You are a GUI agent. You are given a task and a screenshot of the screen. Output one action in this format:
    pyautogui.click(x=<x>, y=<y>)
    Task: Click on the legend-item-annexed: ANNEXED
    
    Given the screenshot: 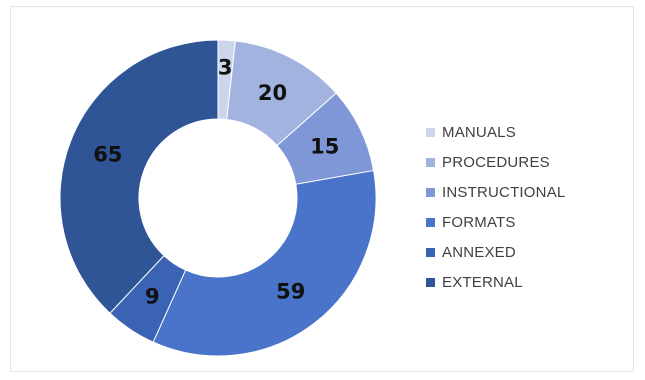 What is the action you would take?
    pyautogui.click(x=495, y=252)
    